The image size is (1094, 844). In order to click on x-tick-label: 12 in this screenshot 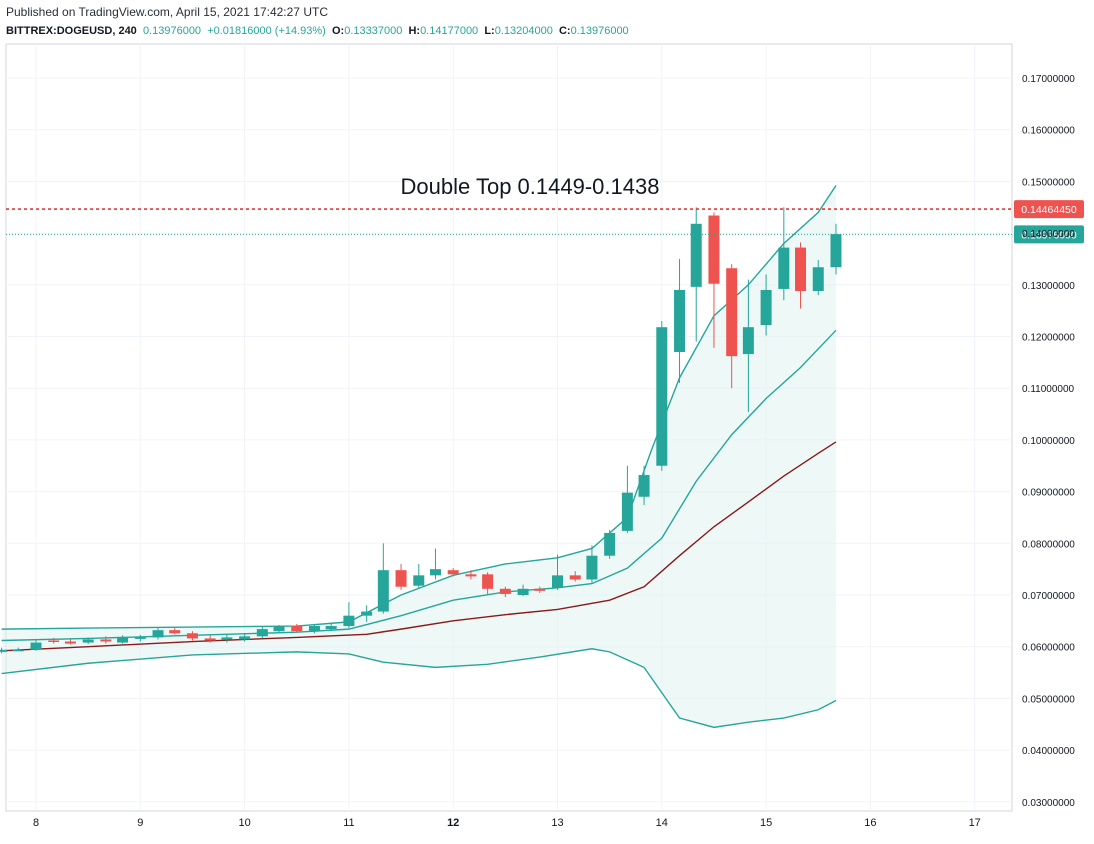, I will do `click(453, 823)`.